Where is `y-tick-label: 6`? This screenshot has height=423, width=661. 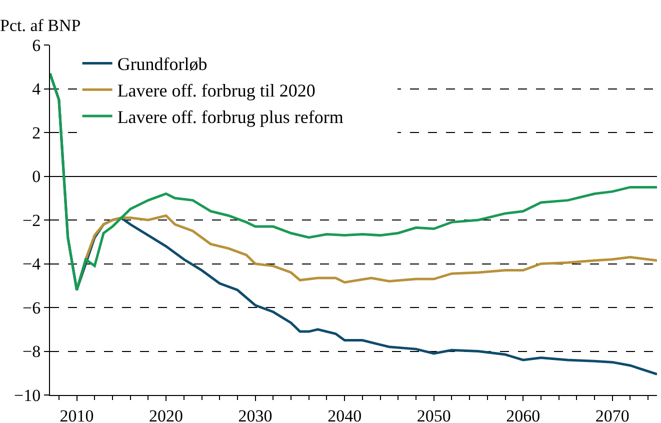
y-tick-label: 6 is located at coordinates (36, 45).